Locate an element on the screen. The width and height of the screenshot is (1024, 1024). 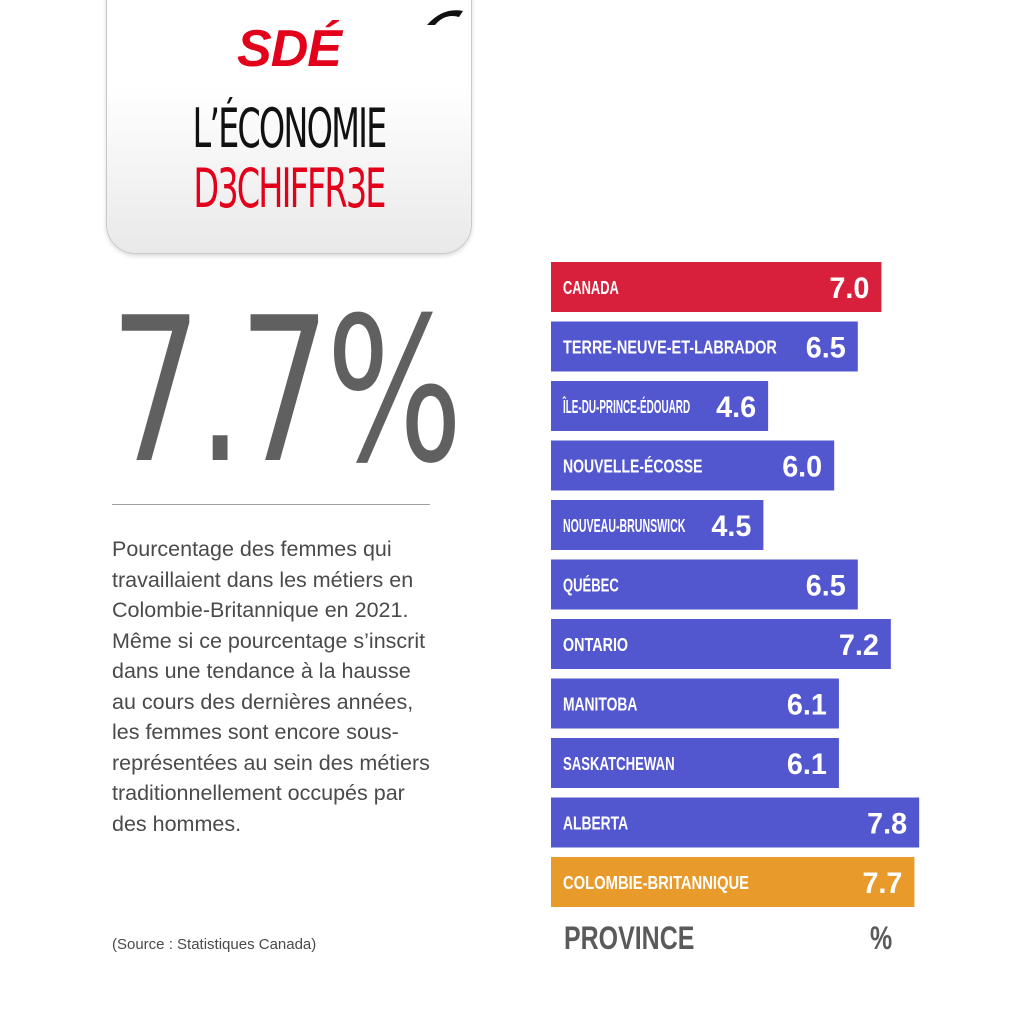
bar-value-saskatchewan: 6.1 is located at coordinates (807, 764).